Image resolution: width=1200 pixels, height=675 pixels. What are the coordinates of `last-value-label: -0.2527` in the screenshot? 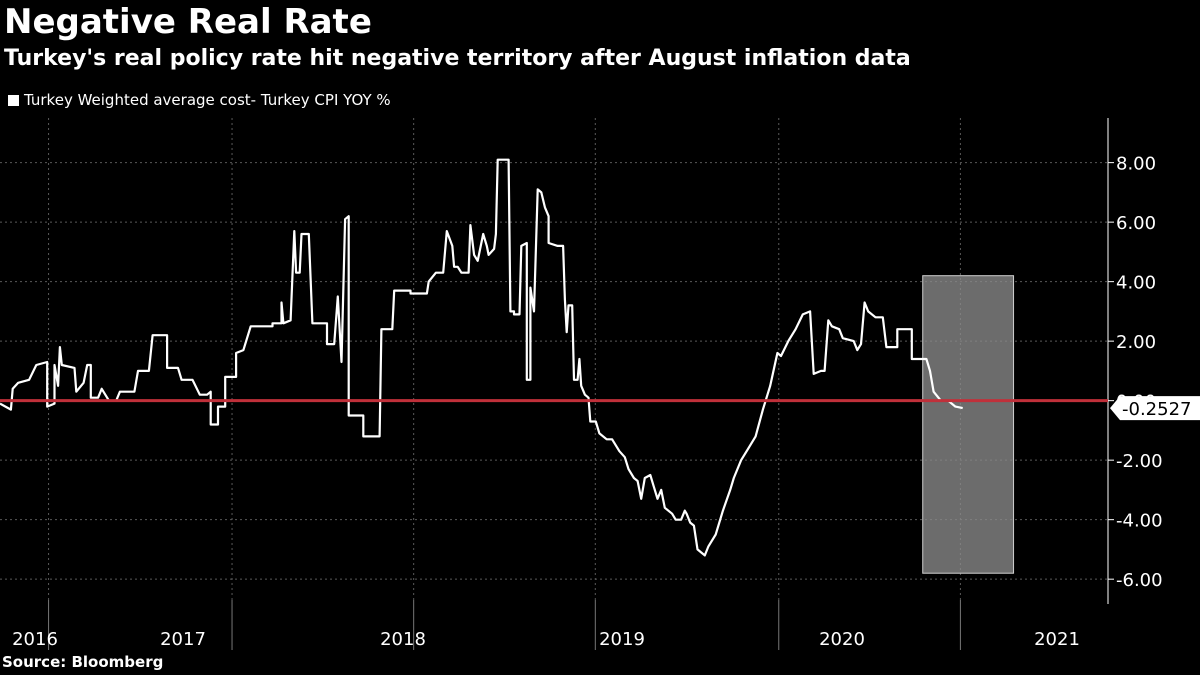 It's located at (1156, 409).